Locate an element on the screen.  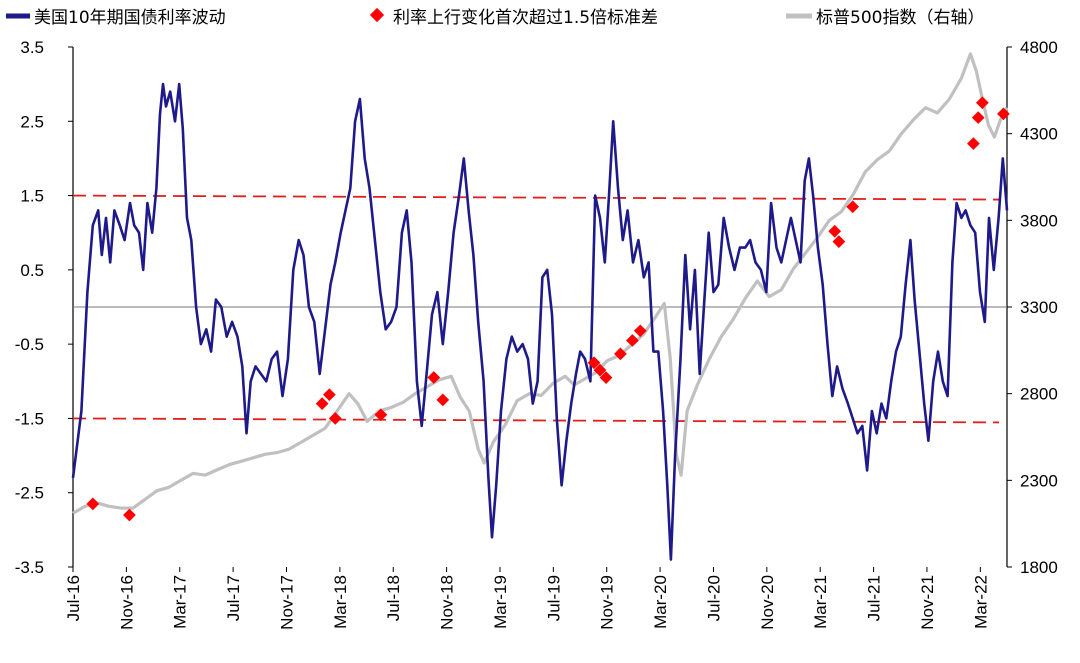
y-right-tick-label: 2300 is located at coordinates (1039, 480).